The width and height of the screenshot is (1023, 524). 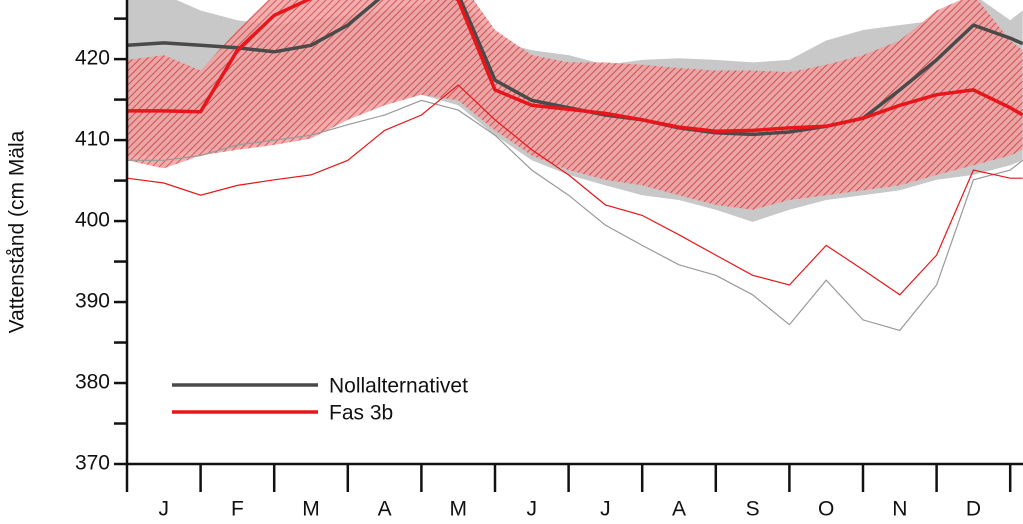 I want to click on y-tick-label: 400, so click(x=92, y=220).